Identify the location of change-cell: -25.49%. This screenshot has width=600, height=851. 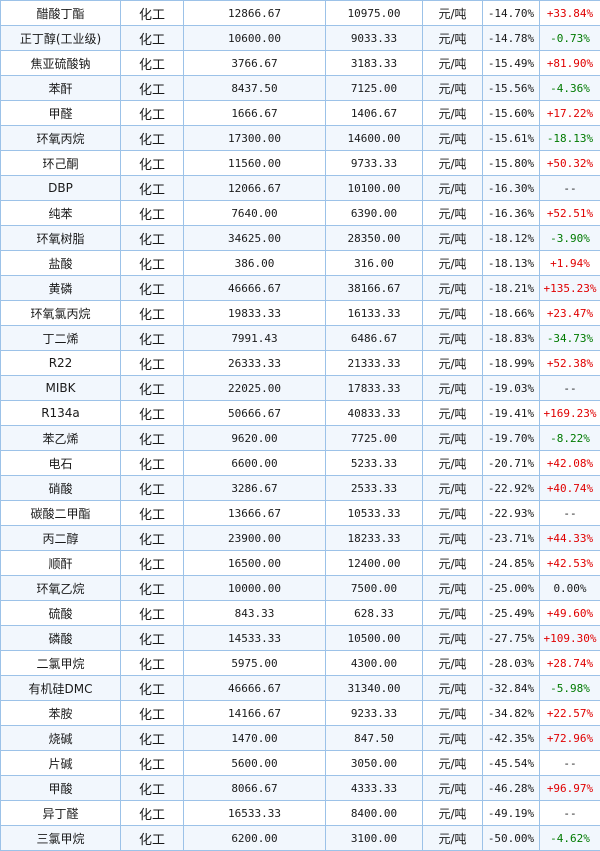
(511, 613).